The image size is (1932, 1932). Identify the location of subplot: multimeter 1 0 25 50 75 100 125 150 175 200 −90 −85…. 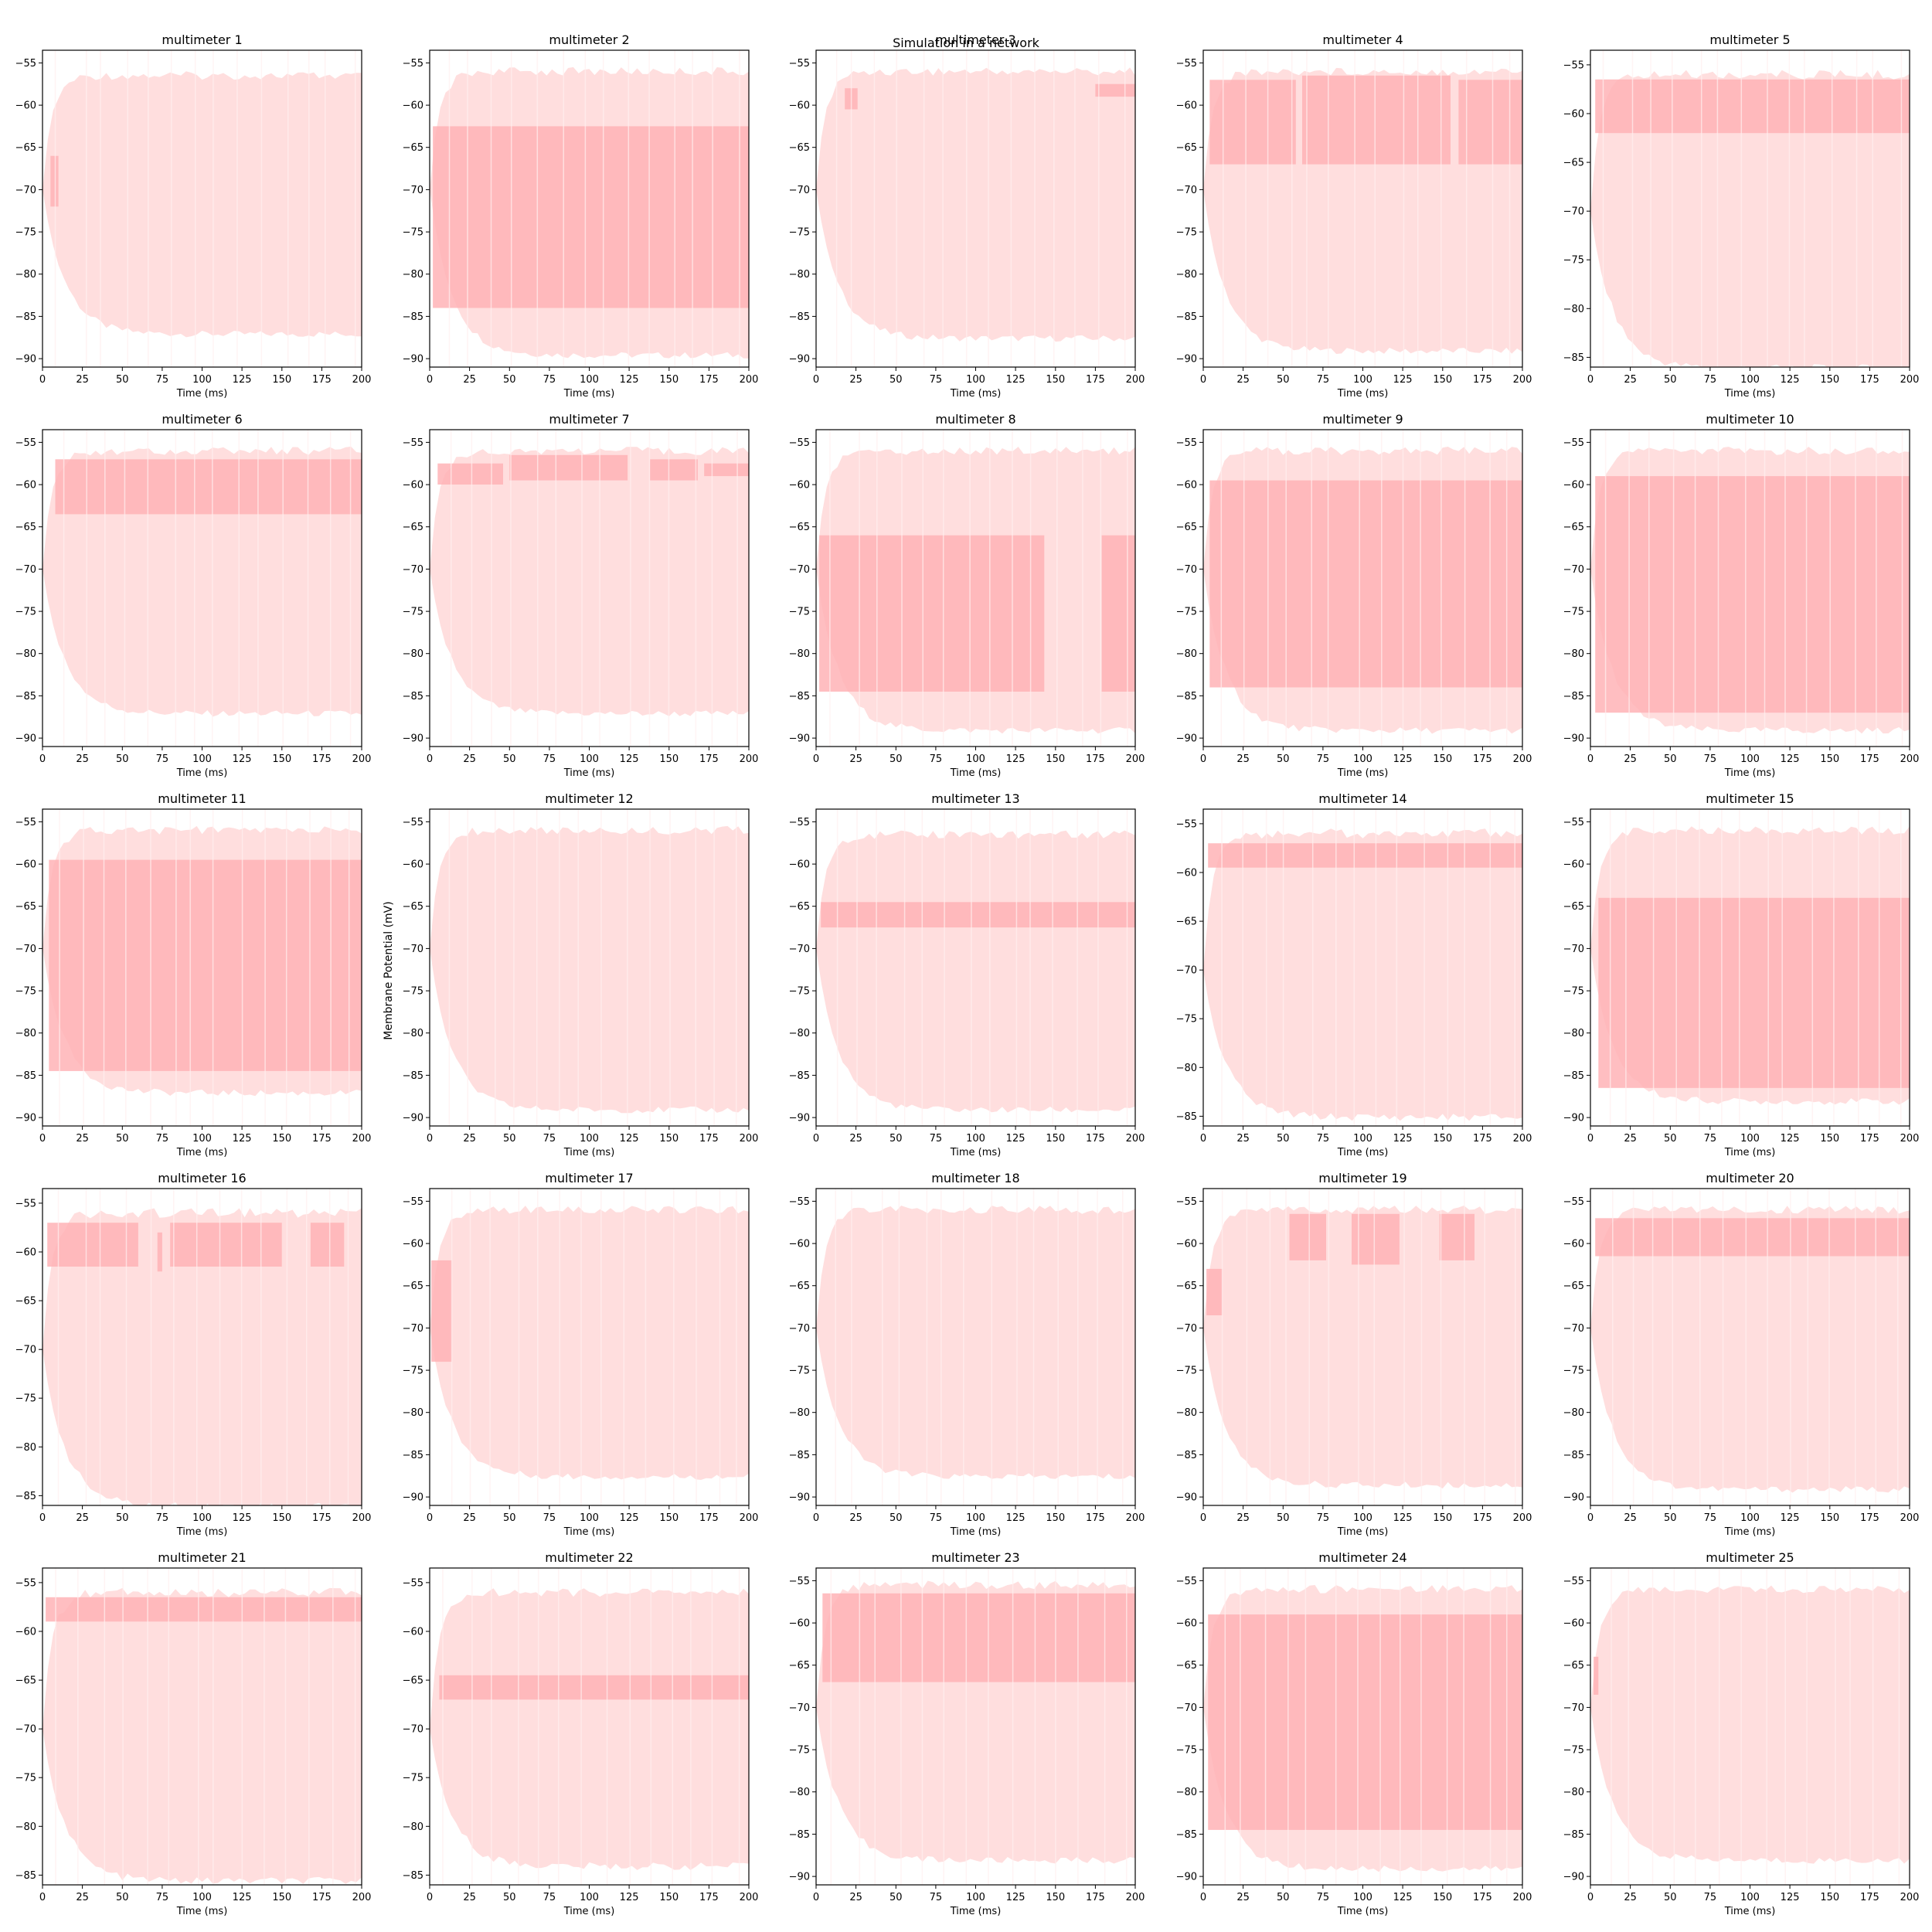
(193, 216).